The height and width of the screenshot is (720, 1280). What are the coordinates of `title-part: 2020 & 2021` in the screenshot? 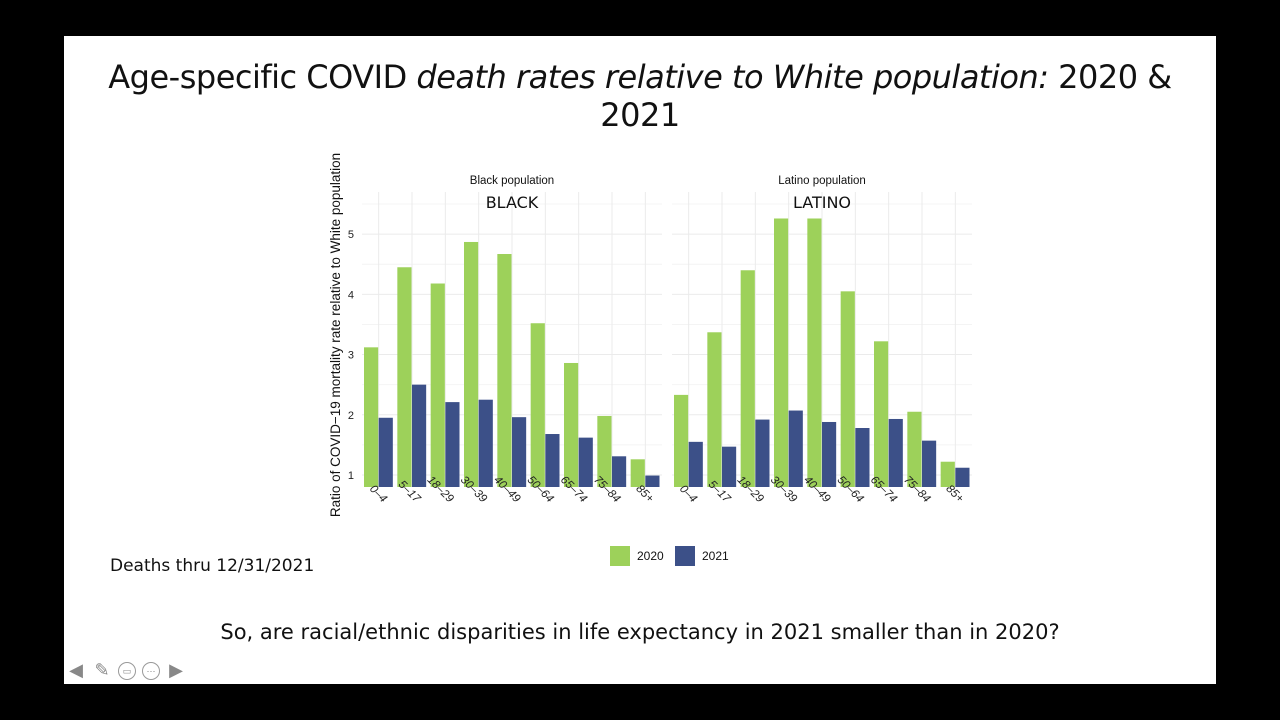 It's located at (886, 96).